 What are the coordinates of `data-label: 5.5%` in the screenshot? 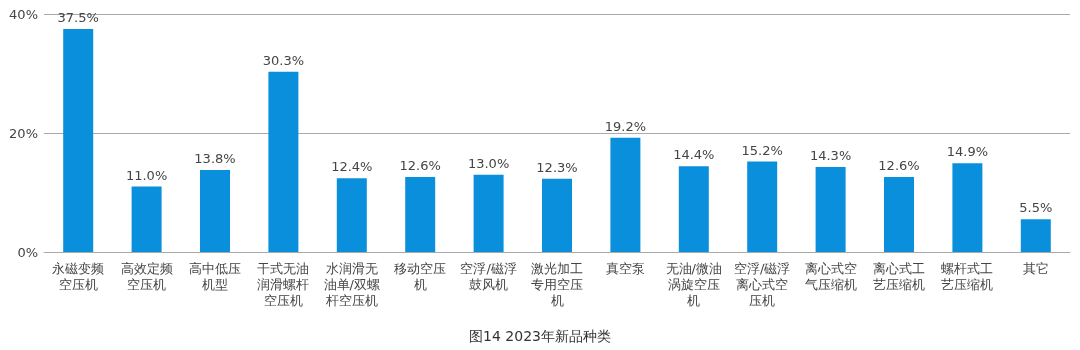 It's located at (1036, 208).